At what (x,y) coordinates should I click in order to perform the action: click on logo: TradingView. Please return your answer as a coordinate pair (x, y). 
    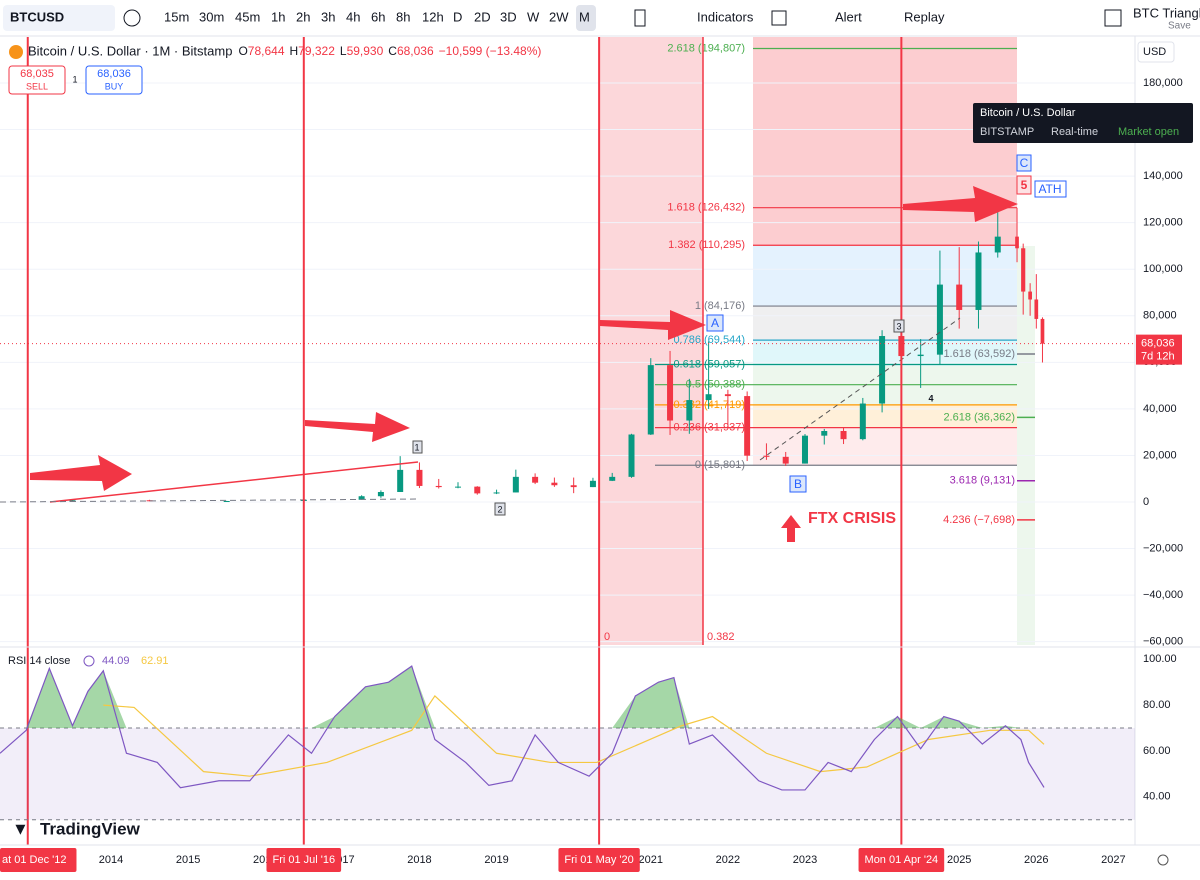
    Looking at the image, I should click on (90, 828).